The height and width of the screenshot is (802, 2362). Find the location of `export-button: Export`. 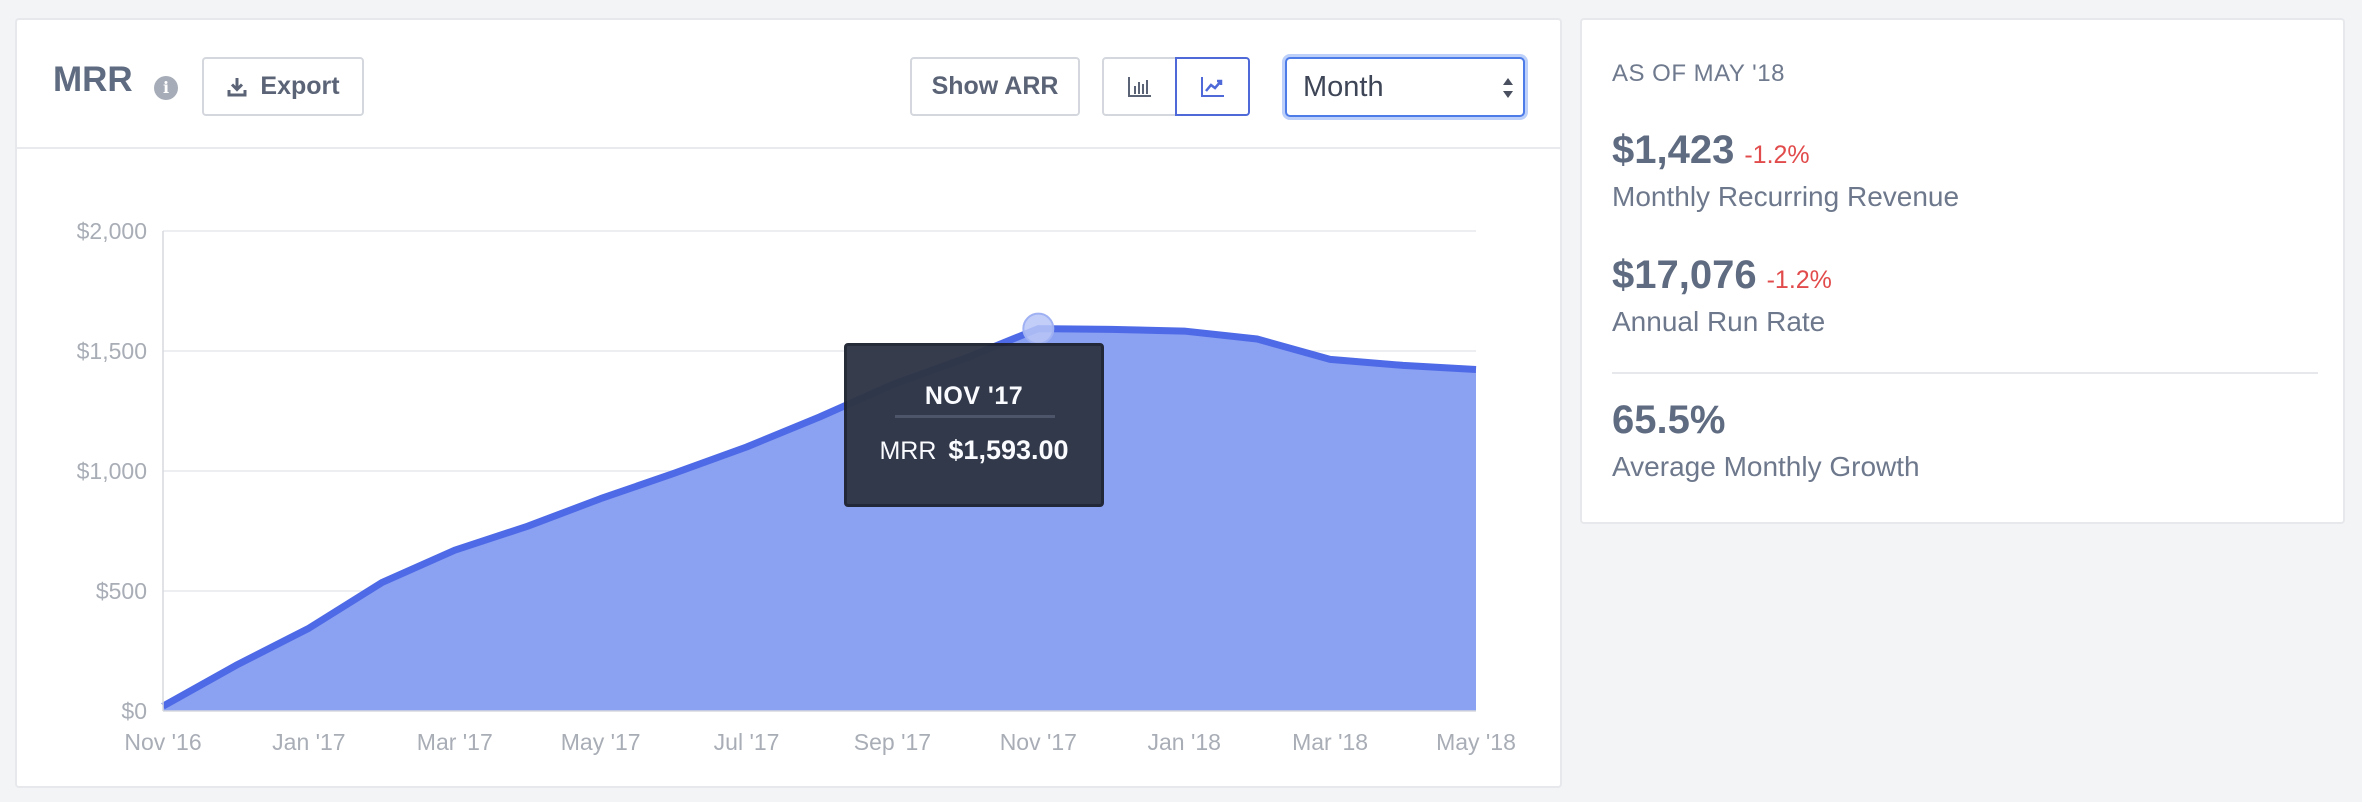

export-button: Export is located at coordinates (283, 86).